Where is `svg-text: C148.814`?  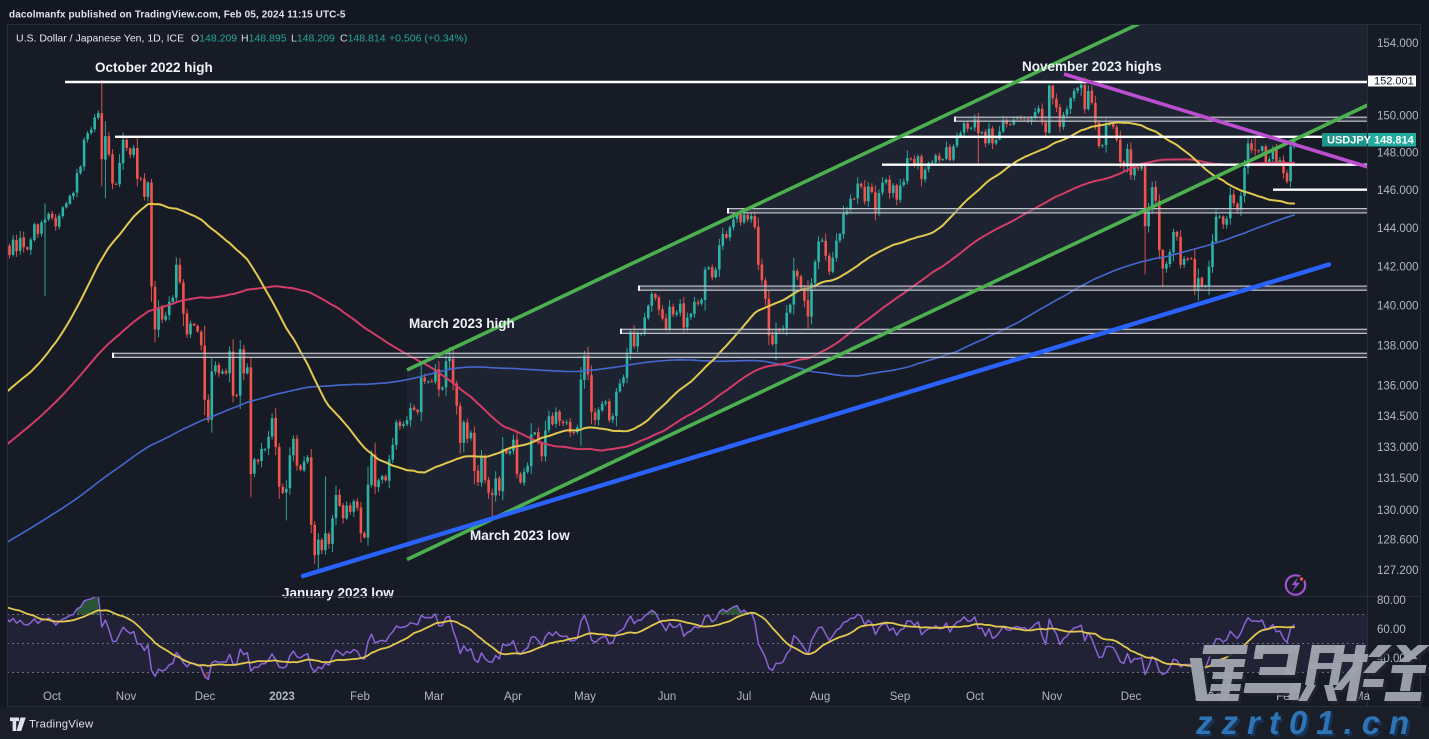 svg-text: C148.814 is located at coordinates (363, 39).